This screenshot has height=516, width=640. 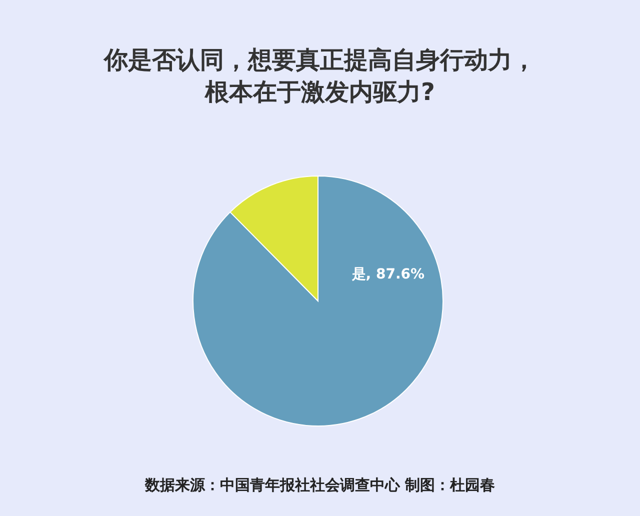 What do you see at coordinates (358, 274) in the screenshot?
I see `slice-label: 是` at bounding box center [358, 274].